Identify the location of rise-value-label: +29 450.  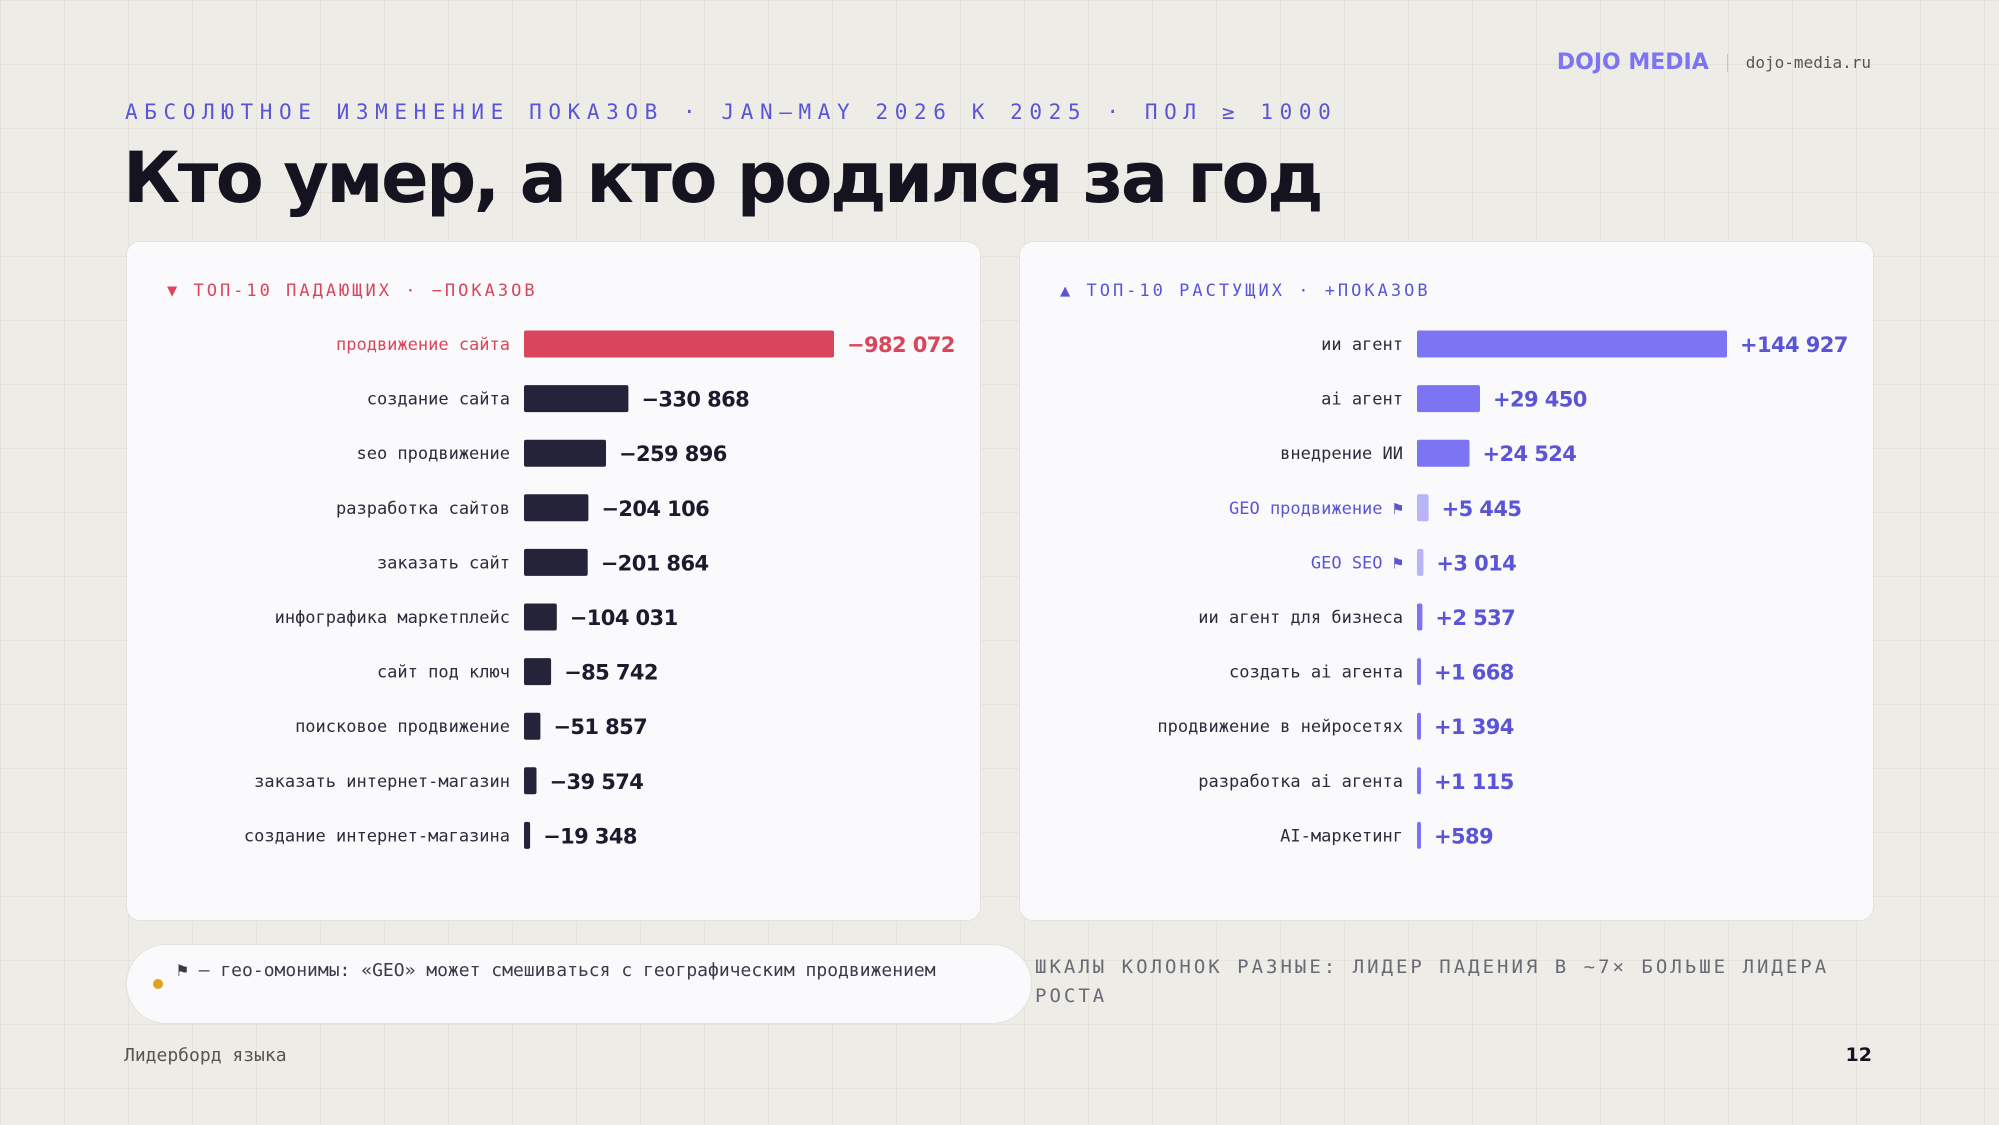
(1540, 400).